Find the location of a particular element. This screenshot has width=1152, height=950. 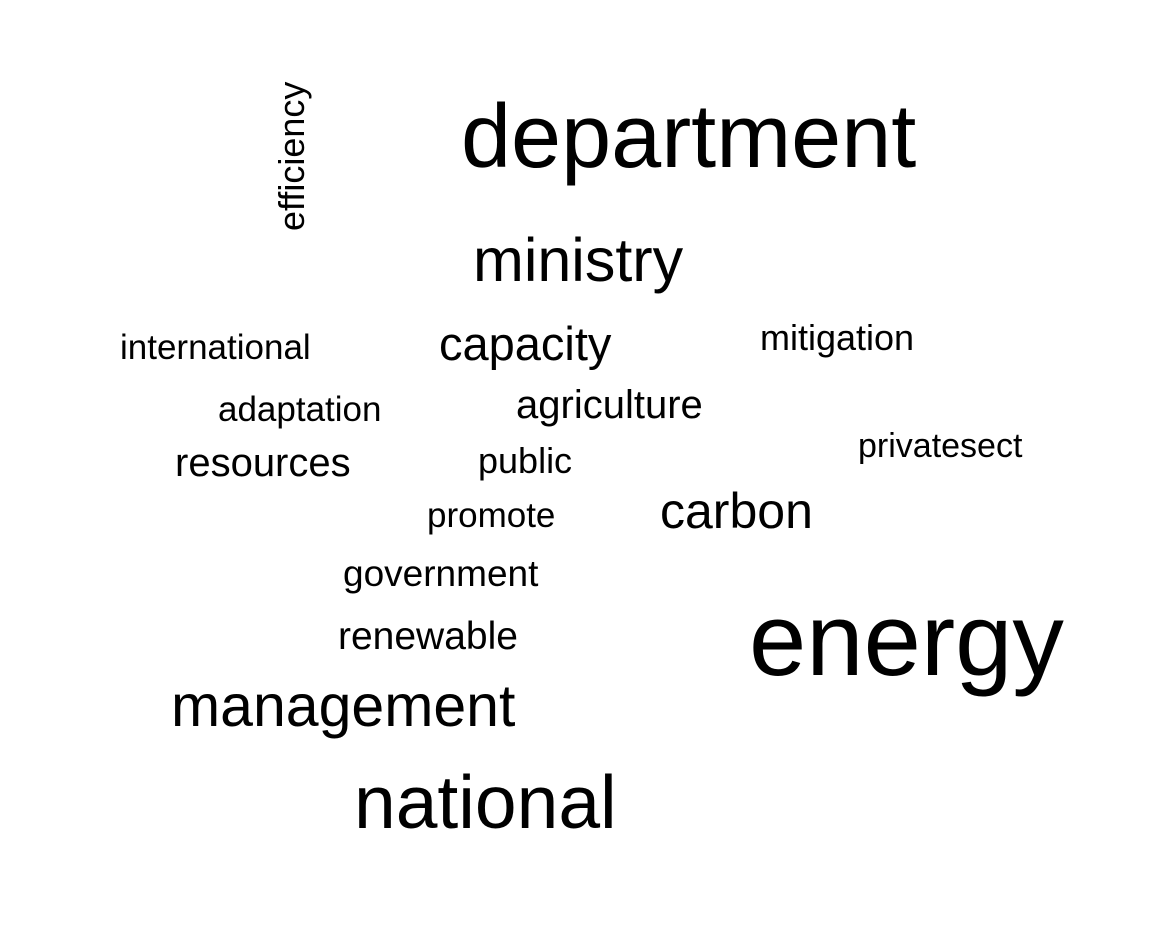

word-management: management is located at coordinates (343, 706).